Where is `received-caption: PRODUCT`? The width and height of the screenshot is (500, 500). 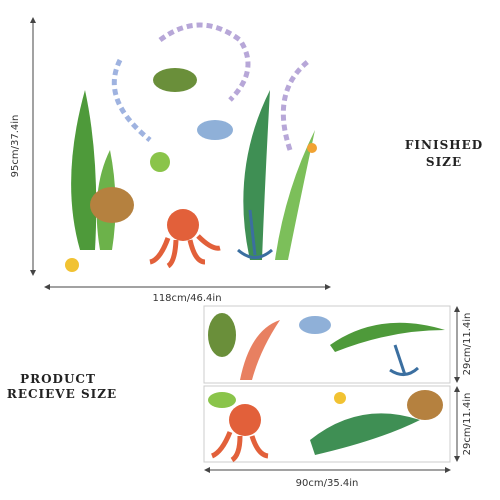 received-caption: PRODUCT is located at coordinates (58, 379).